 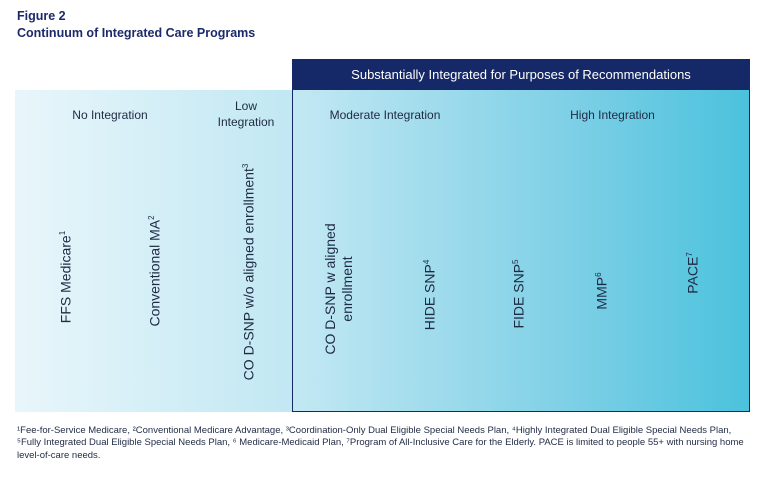 What do you see at coordinates (347, 289) in the screenshot?
I see `program-label-line-2: enrollment` at bounding box center [347, 289].